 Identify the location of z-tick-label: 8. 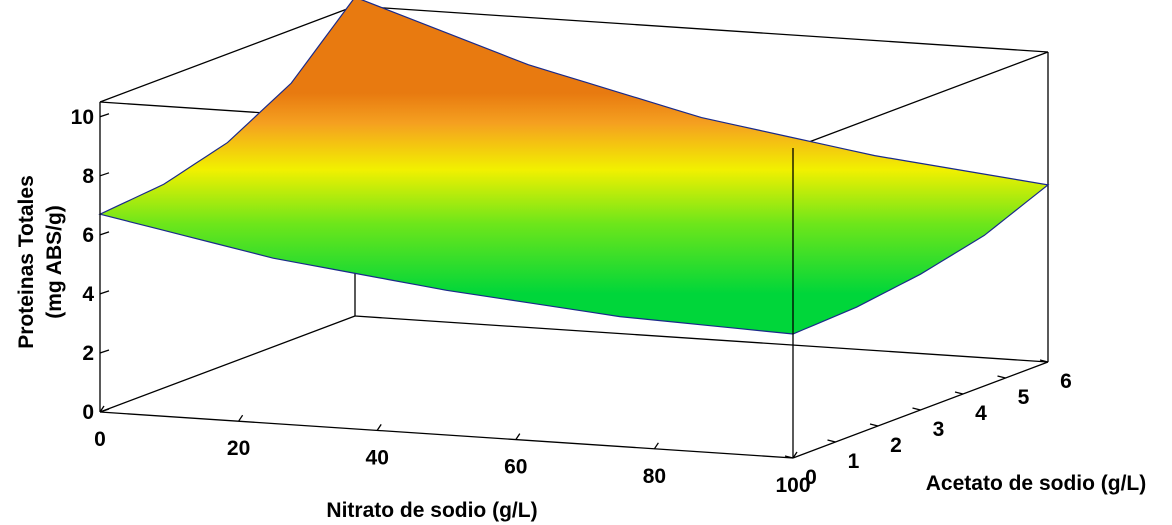
(88, 176).